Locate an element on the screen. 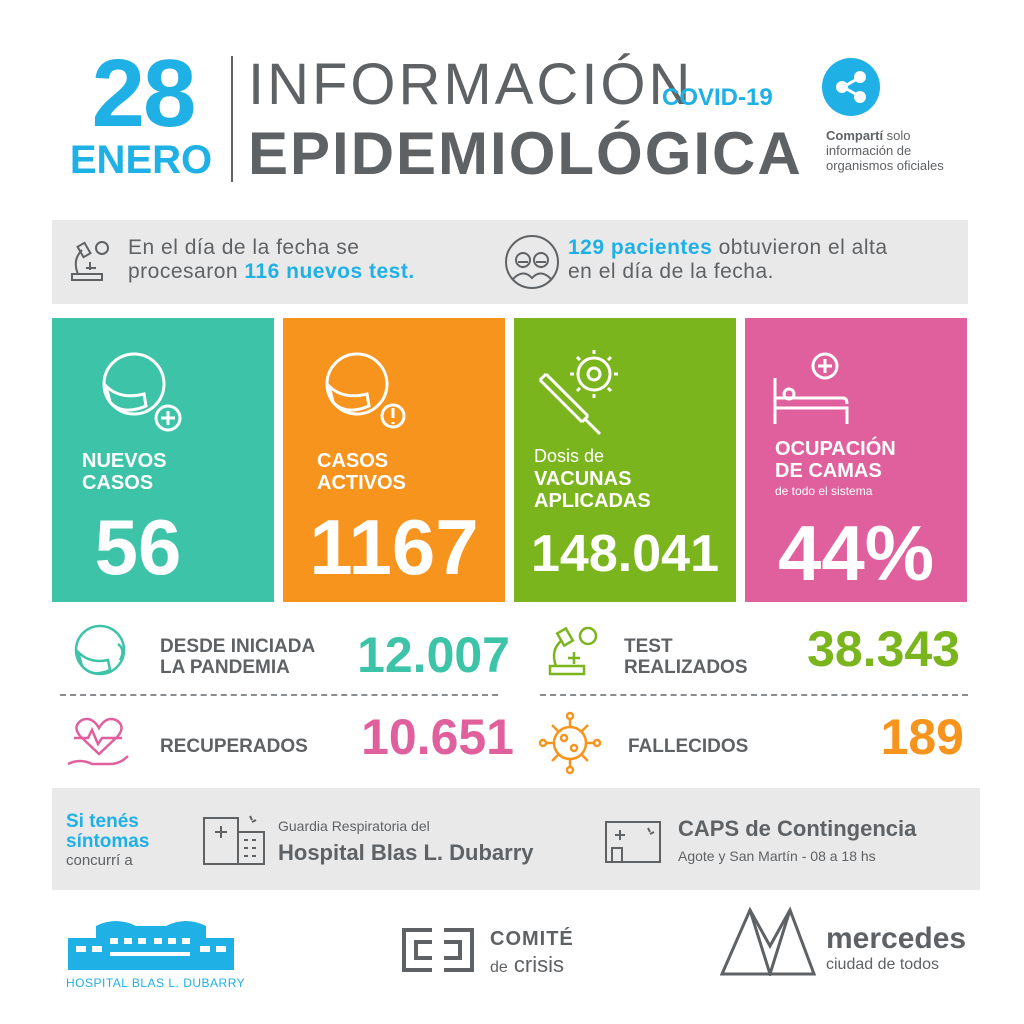  test-label: TEST REALIZADOS is located at coordinates (686, 657).